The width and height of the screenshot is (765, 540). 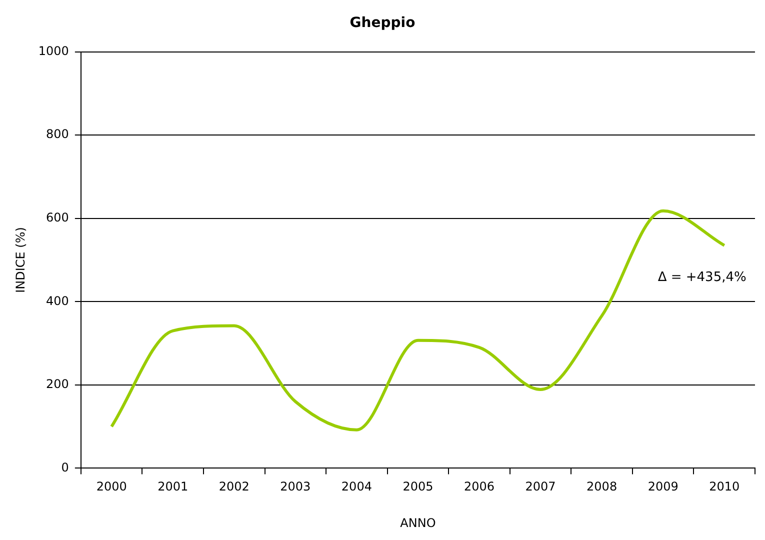 I want to click on x-tick-label: 2000, so click(x=111, y=487).